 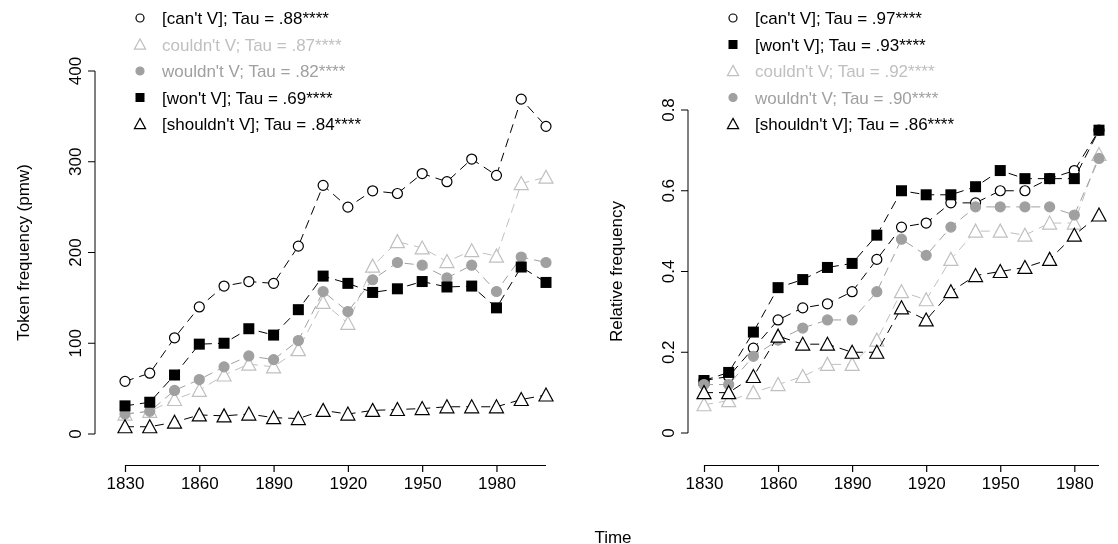 What do you see at coordinates (75, 161) in the screenshot?
I see `y-tick-label: 300` at bounding box center [75, 161].